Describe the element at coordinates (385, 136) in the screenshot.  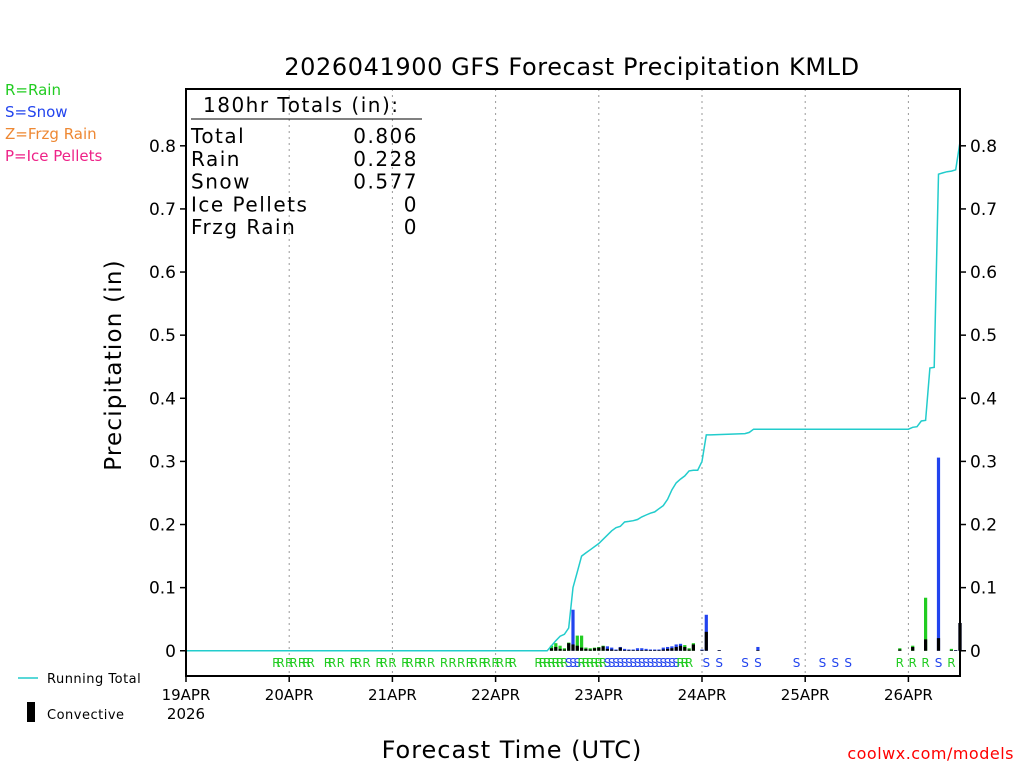
I see `totals-row-value: 0.806` at that location.